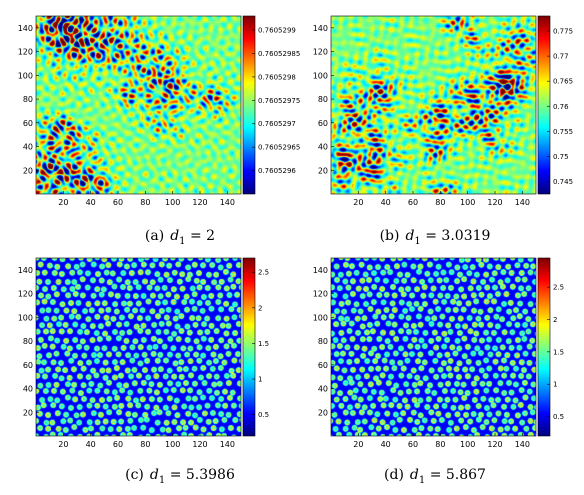 The width and height of the screenshot is (584, 495). I want to click on colorbar-tick-label: 0.76052975, so click(279, 101).